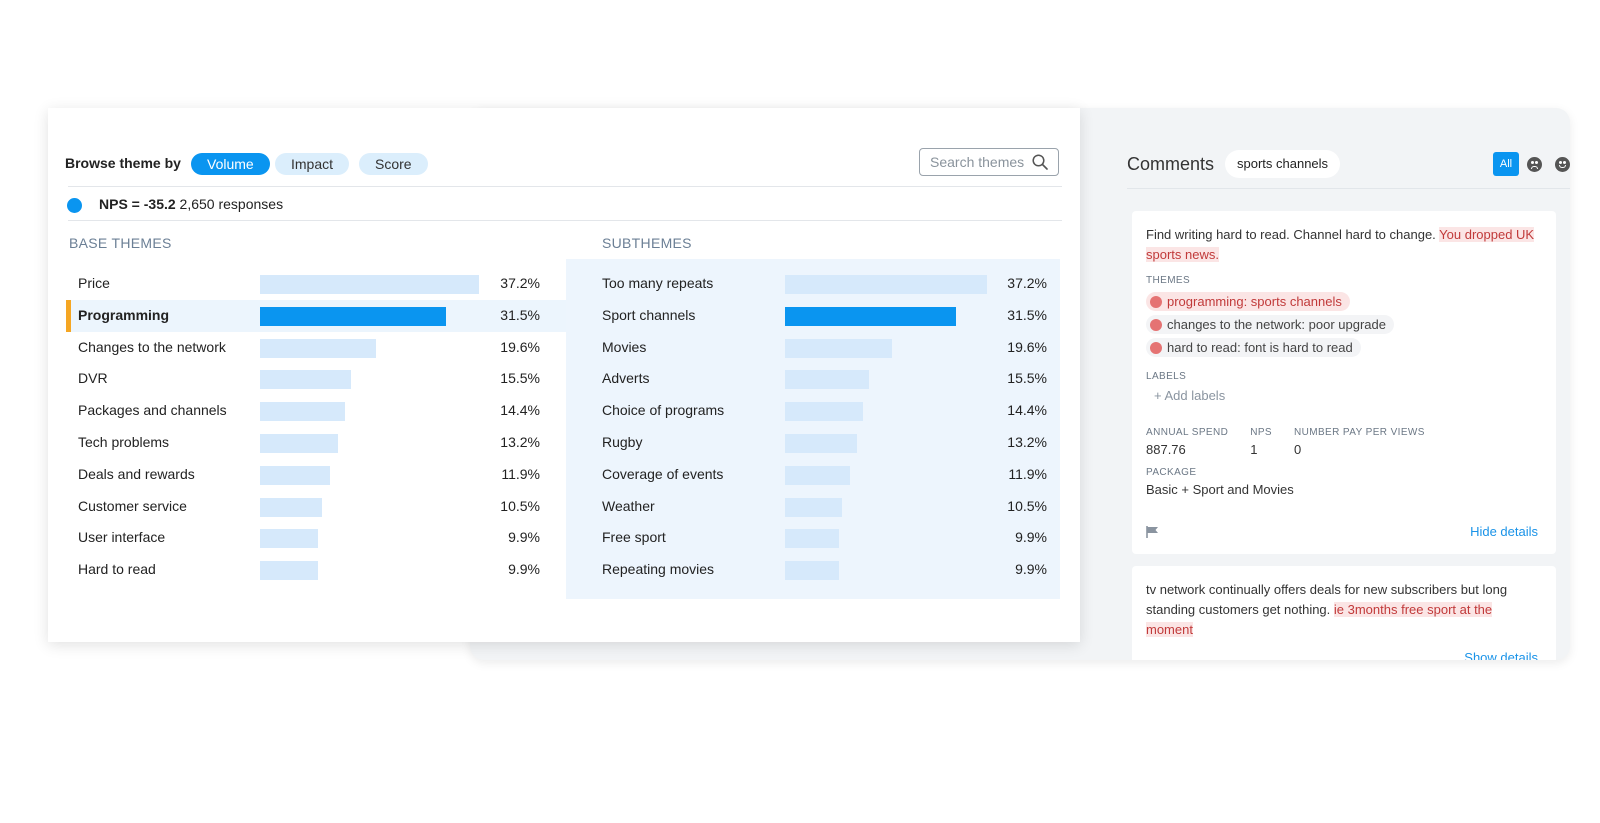  What do you see at coordinates (634, 537) in the screenshot?
I see `theme-label: Free sport` at bounding box center [634, 537].